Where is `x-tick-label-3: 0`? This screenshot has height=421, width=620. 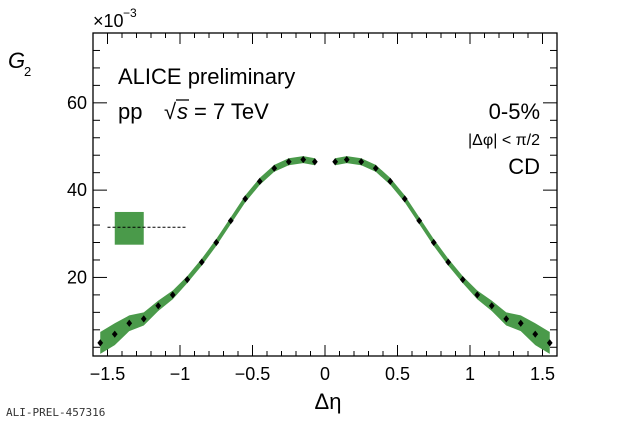
x-tick-label-3: 0 is located at coordinates (325, 374).